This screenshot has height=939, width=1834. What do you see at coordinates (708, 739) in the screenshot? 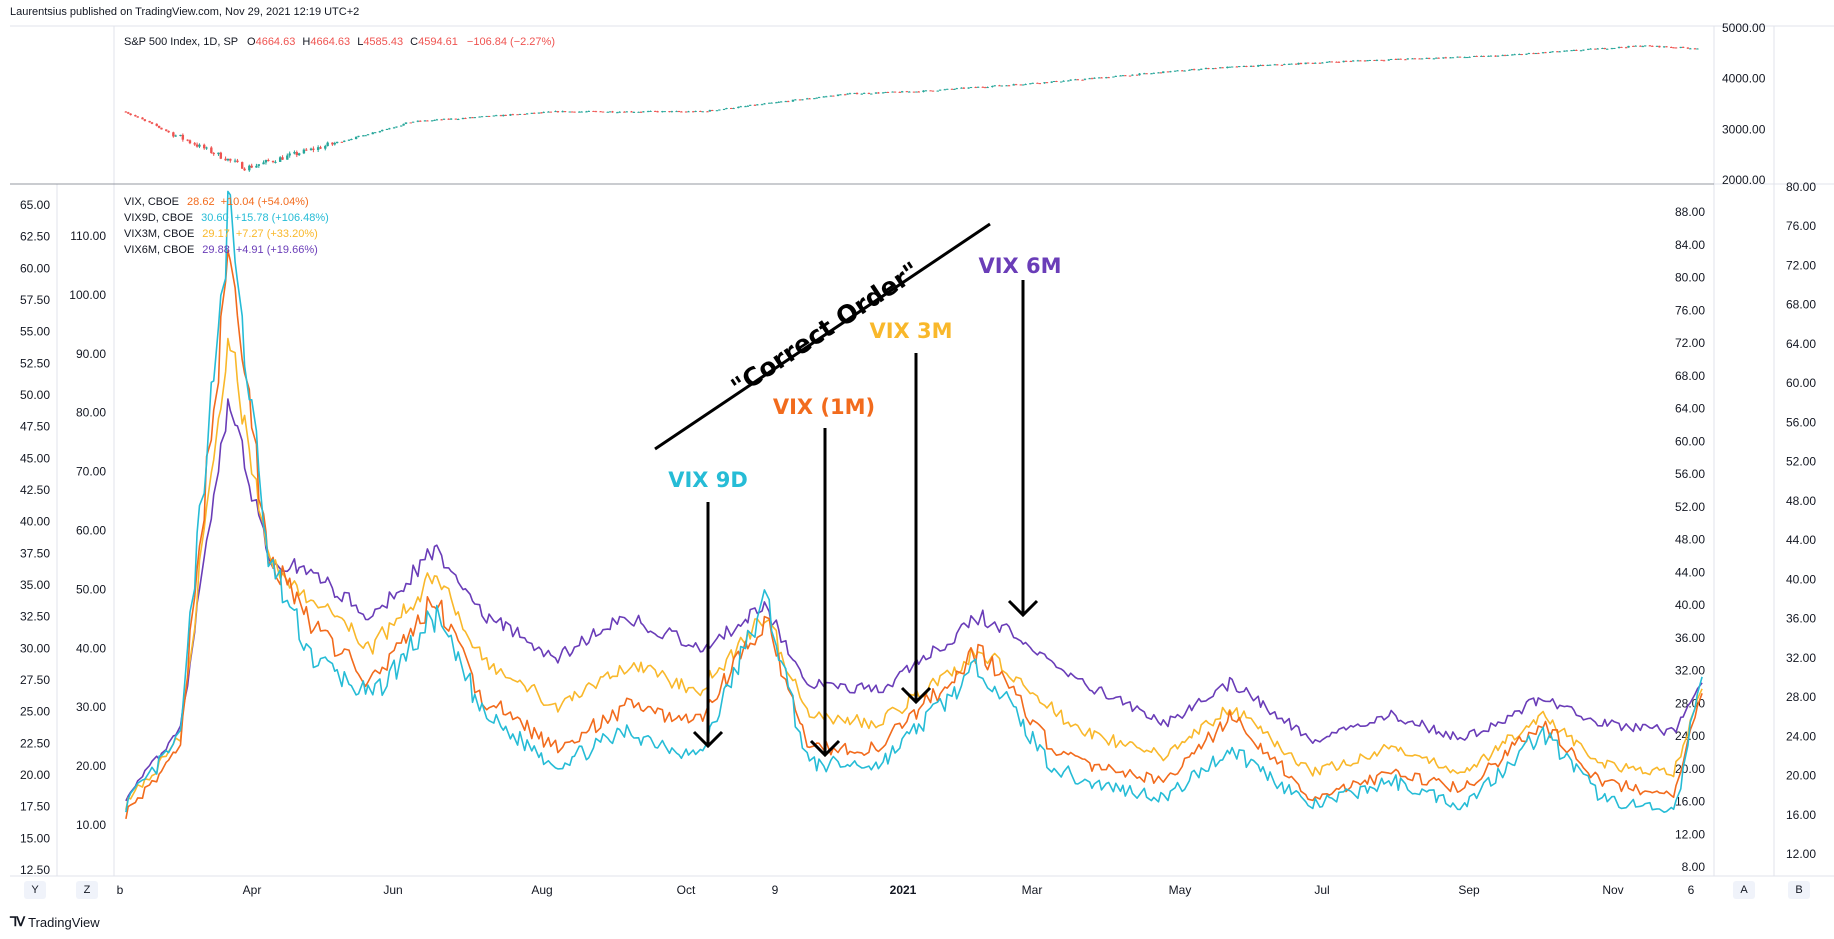
I see `annotation-arrow-head-vix9d` at bounding box center [708, 739].